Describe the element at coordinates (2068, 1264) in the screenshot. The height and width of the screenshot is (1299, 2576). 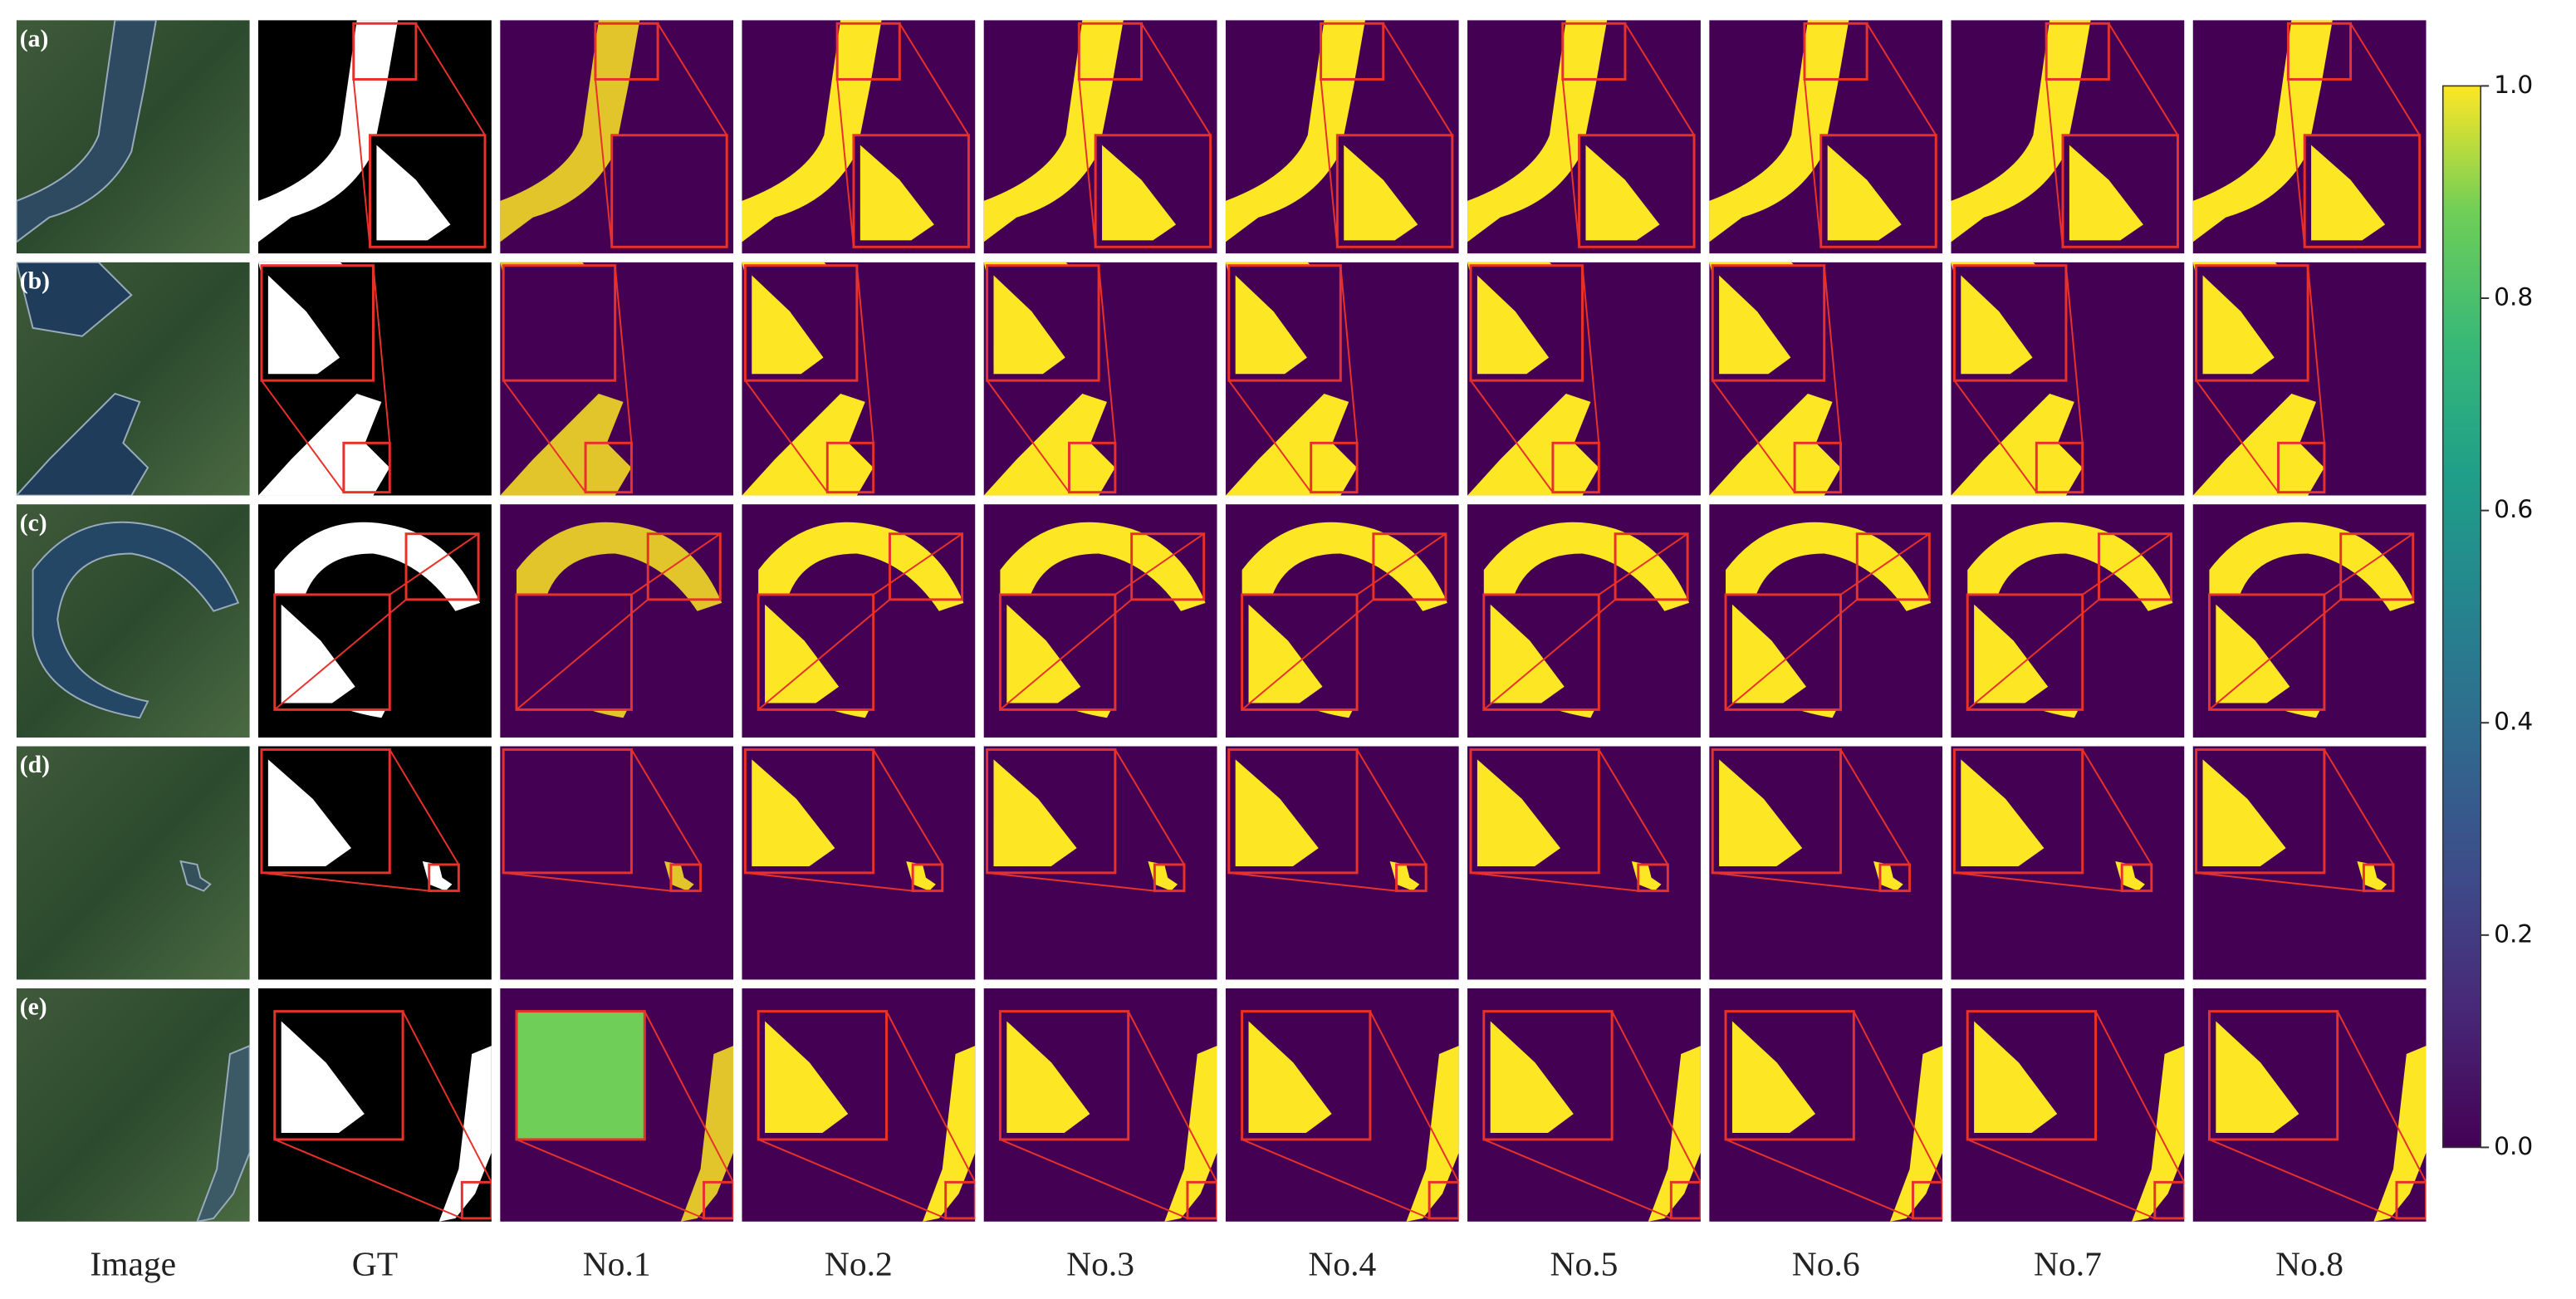
I see `column-label: No.7` at that location.